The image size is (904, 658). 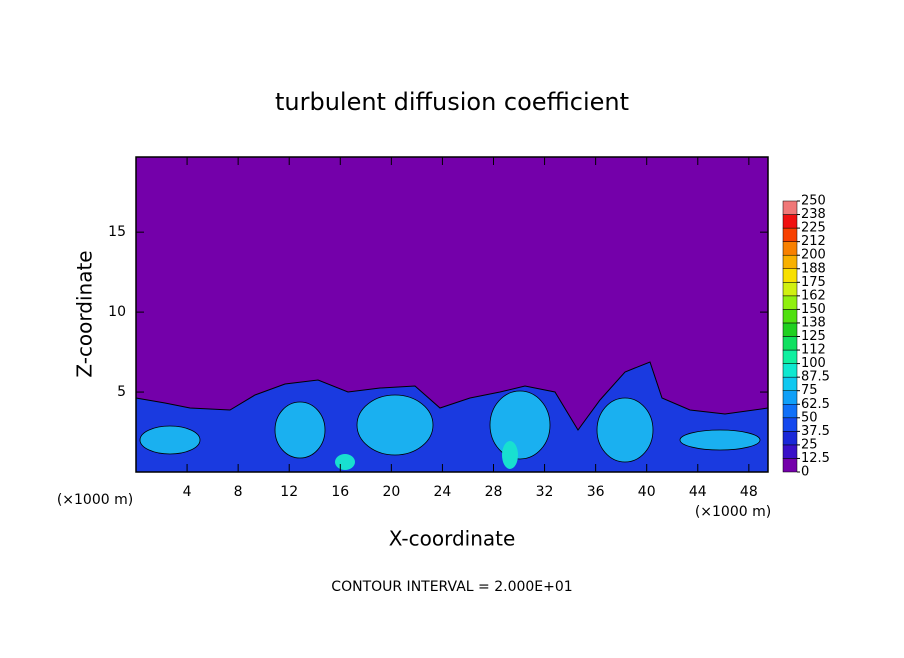 What do you see at coordinates (117, 232) in the screenshot?
I see `y-tick-label: 15` at bounding box center [117, 232].